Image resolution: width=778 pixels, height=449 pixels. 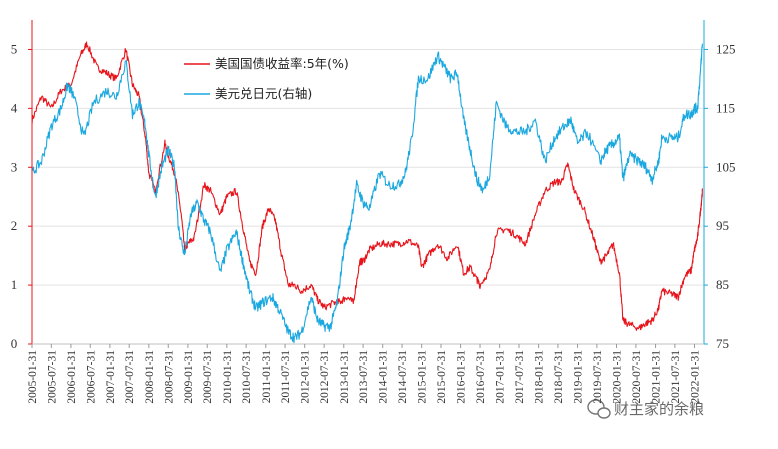 What do you see at coordinates (130, 377) in the screenshot?
I see `x-tick-label: 2007-07-31` at bounding box center [130, 377].